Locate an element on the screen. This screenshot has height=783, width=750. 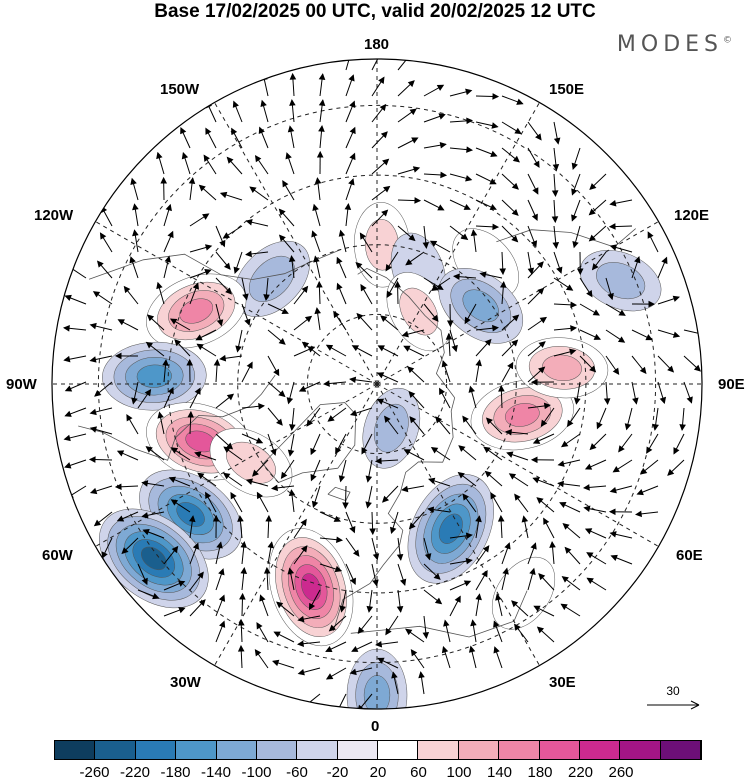
colorbar-tick-label: -260 is located at coordinates (94, 772).